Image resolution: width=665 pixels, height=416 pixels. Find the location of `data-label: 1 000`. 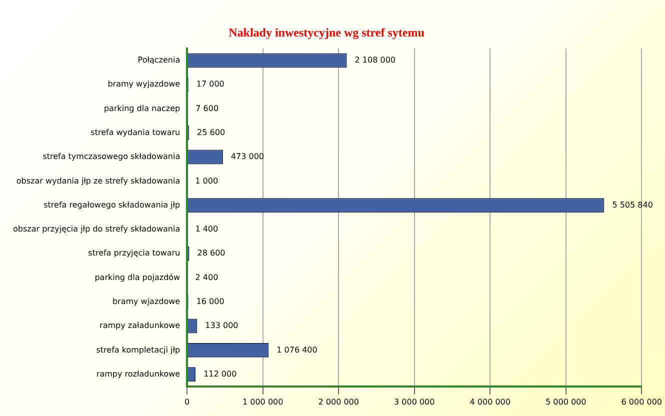

data-label: 1 000 is located at coordinates (206, 181).